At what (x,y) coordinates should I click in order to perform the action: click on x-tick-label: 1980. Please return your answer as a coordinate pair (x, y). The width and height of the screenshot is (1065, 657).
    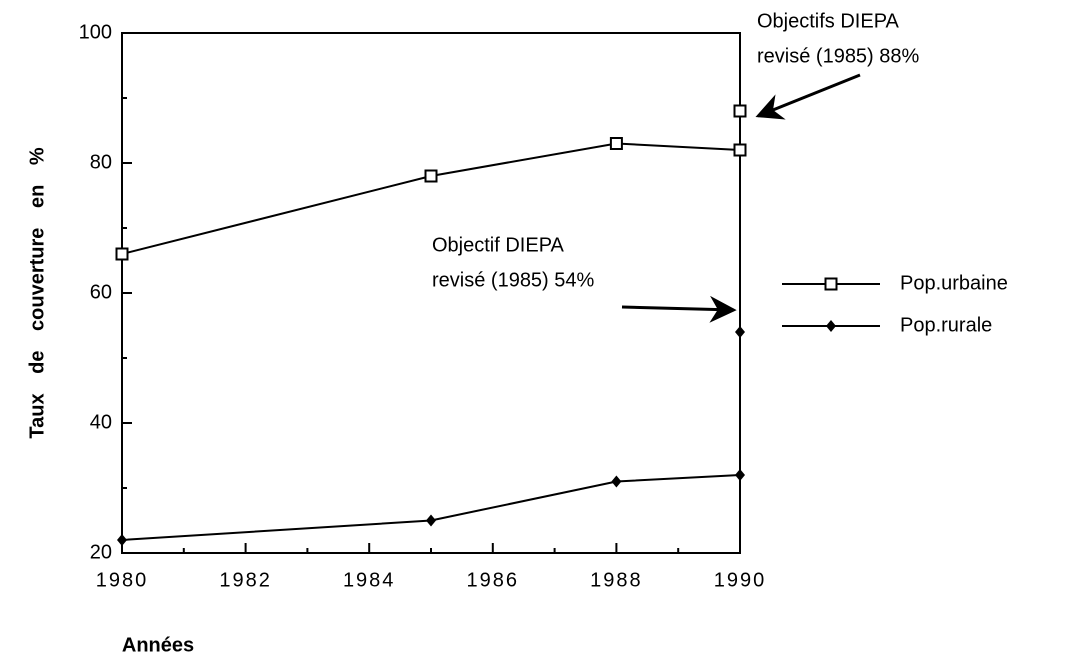
    Looking at the image, I should click on (122, 580).